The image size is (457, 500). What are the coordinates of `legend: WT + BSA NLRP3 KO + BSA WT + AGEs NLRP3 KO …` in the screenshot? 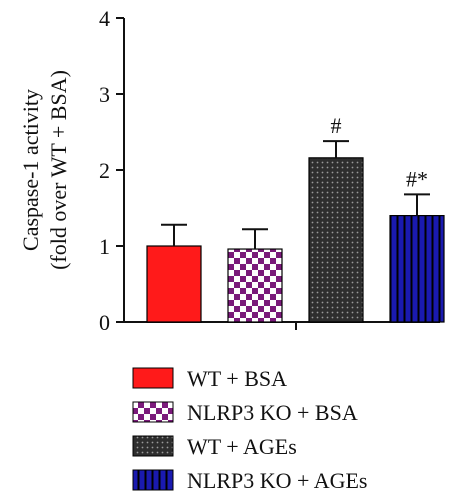 It's located at (249, 429).